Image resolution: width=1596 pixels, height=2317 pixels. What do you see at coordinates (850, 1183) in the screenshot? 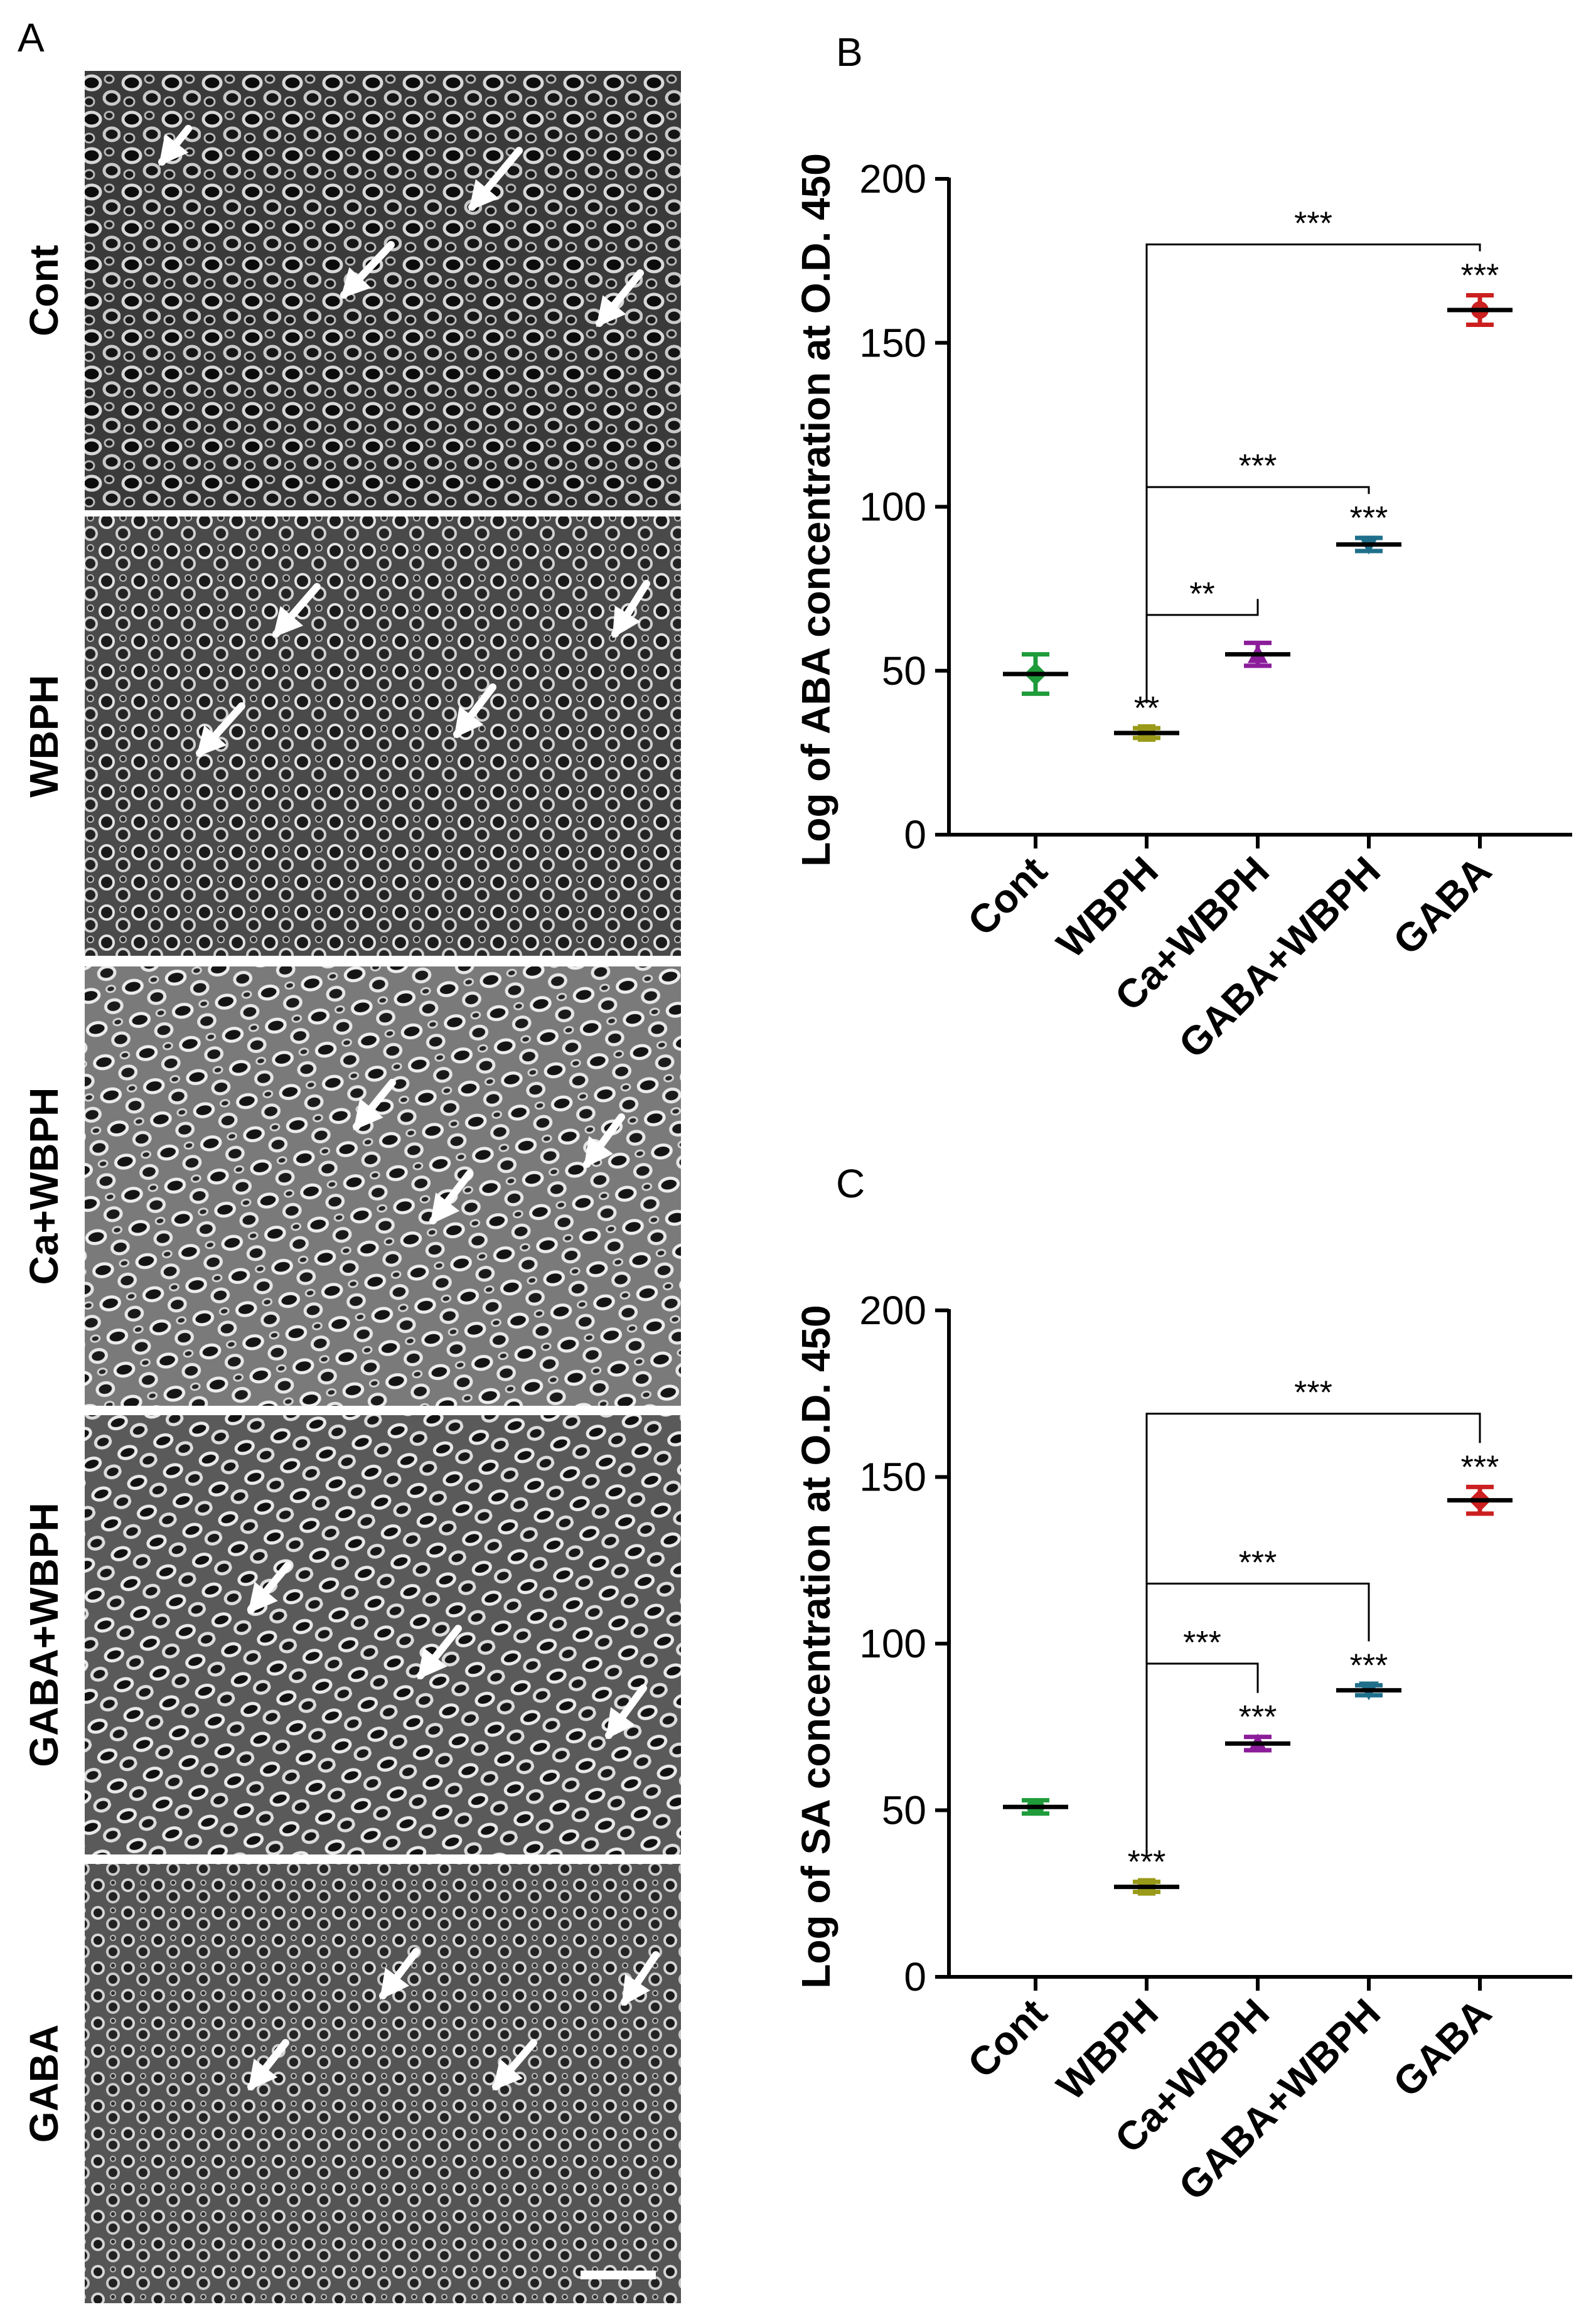
I see `panel-letter: C` at bounding box center [850, 1183].